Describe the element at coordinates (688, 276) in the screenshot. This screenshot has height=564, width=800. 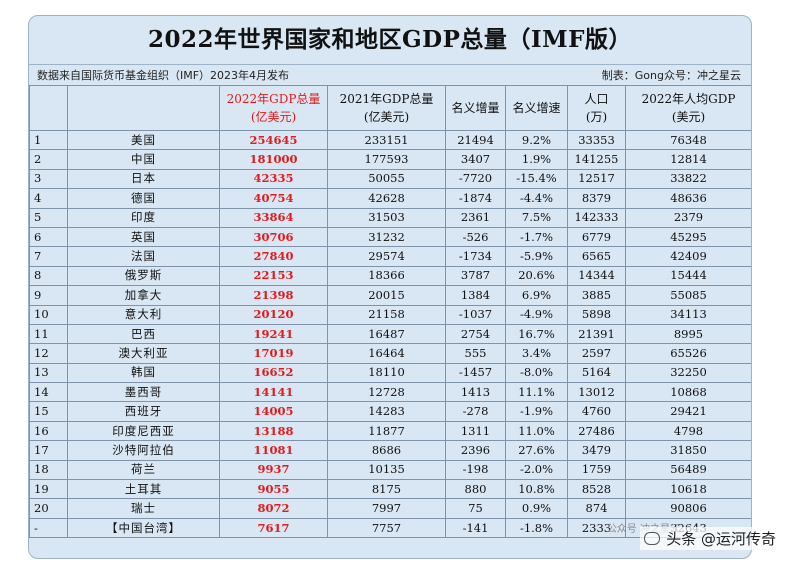
I see `cell-per-capita-gdp: 15444` at that location.